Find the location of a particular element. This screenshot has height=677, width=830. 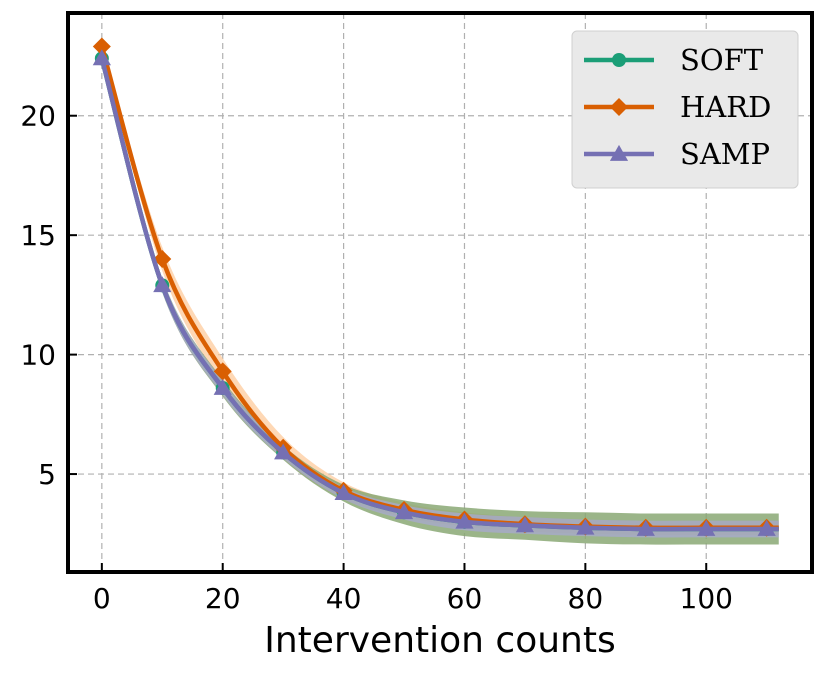

x-tick-label: 0 is located at coordinates (102, 598).